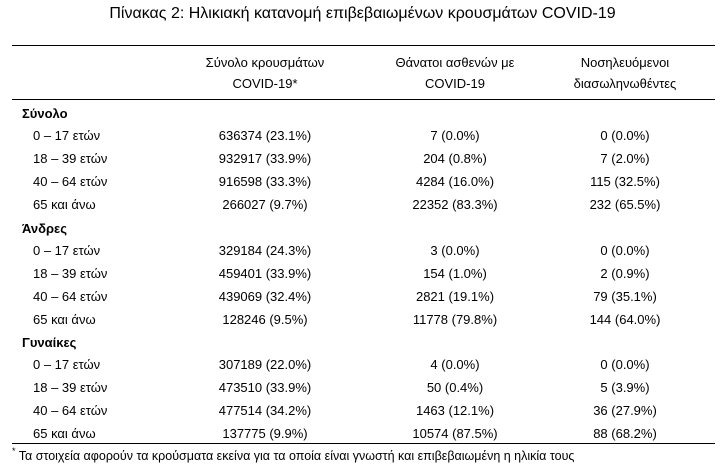 The width and height of the screenshot is (725, 469). I want to click on column-header-line: διασωληνωθέντες, so click(625, 83).